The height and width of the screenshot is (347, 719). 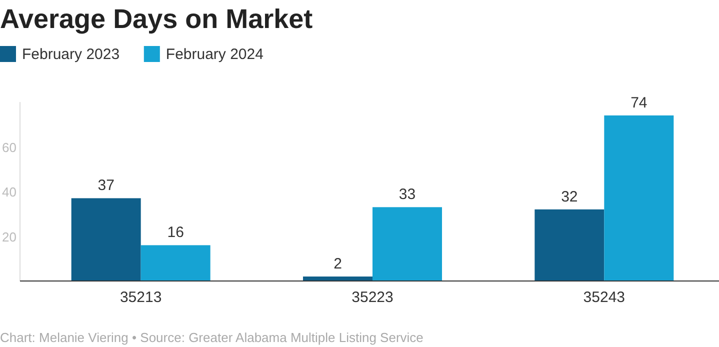 What do you see at coordinates (215, 54) in the screenshot?
I see `legend-label: February 2024` at bounding box center [215, 54].